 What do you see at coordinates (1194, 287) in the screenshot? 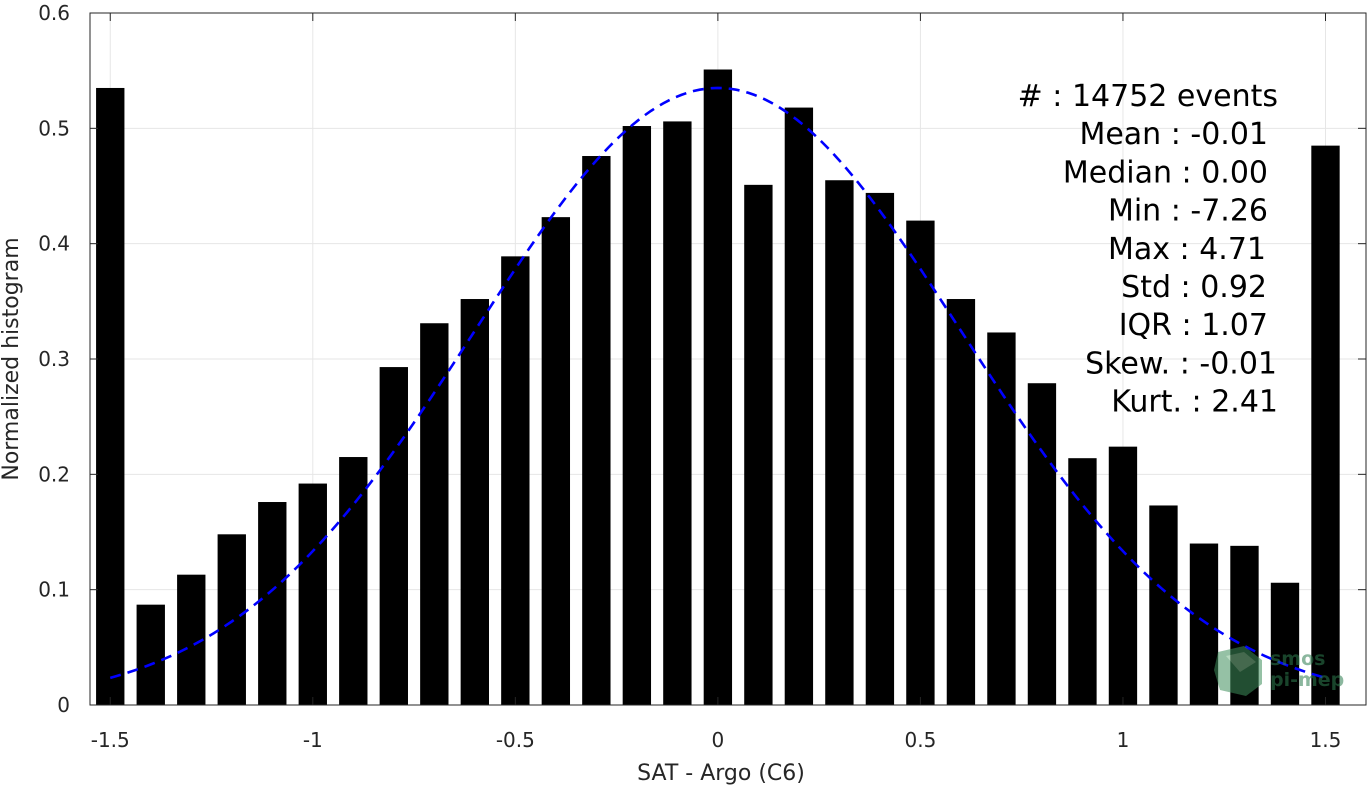
I see `stat-line: Std : 0.92` at bounding box center [1194, 287].